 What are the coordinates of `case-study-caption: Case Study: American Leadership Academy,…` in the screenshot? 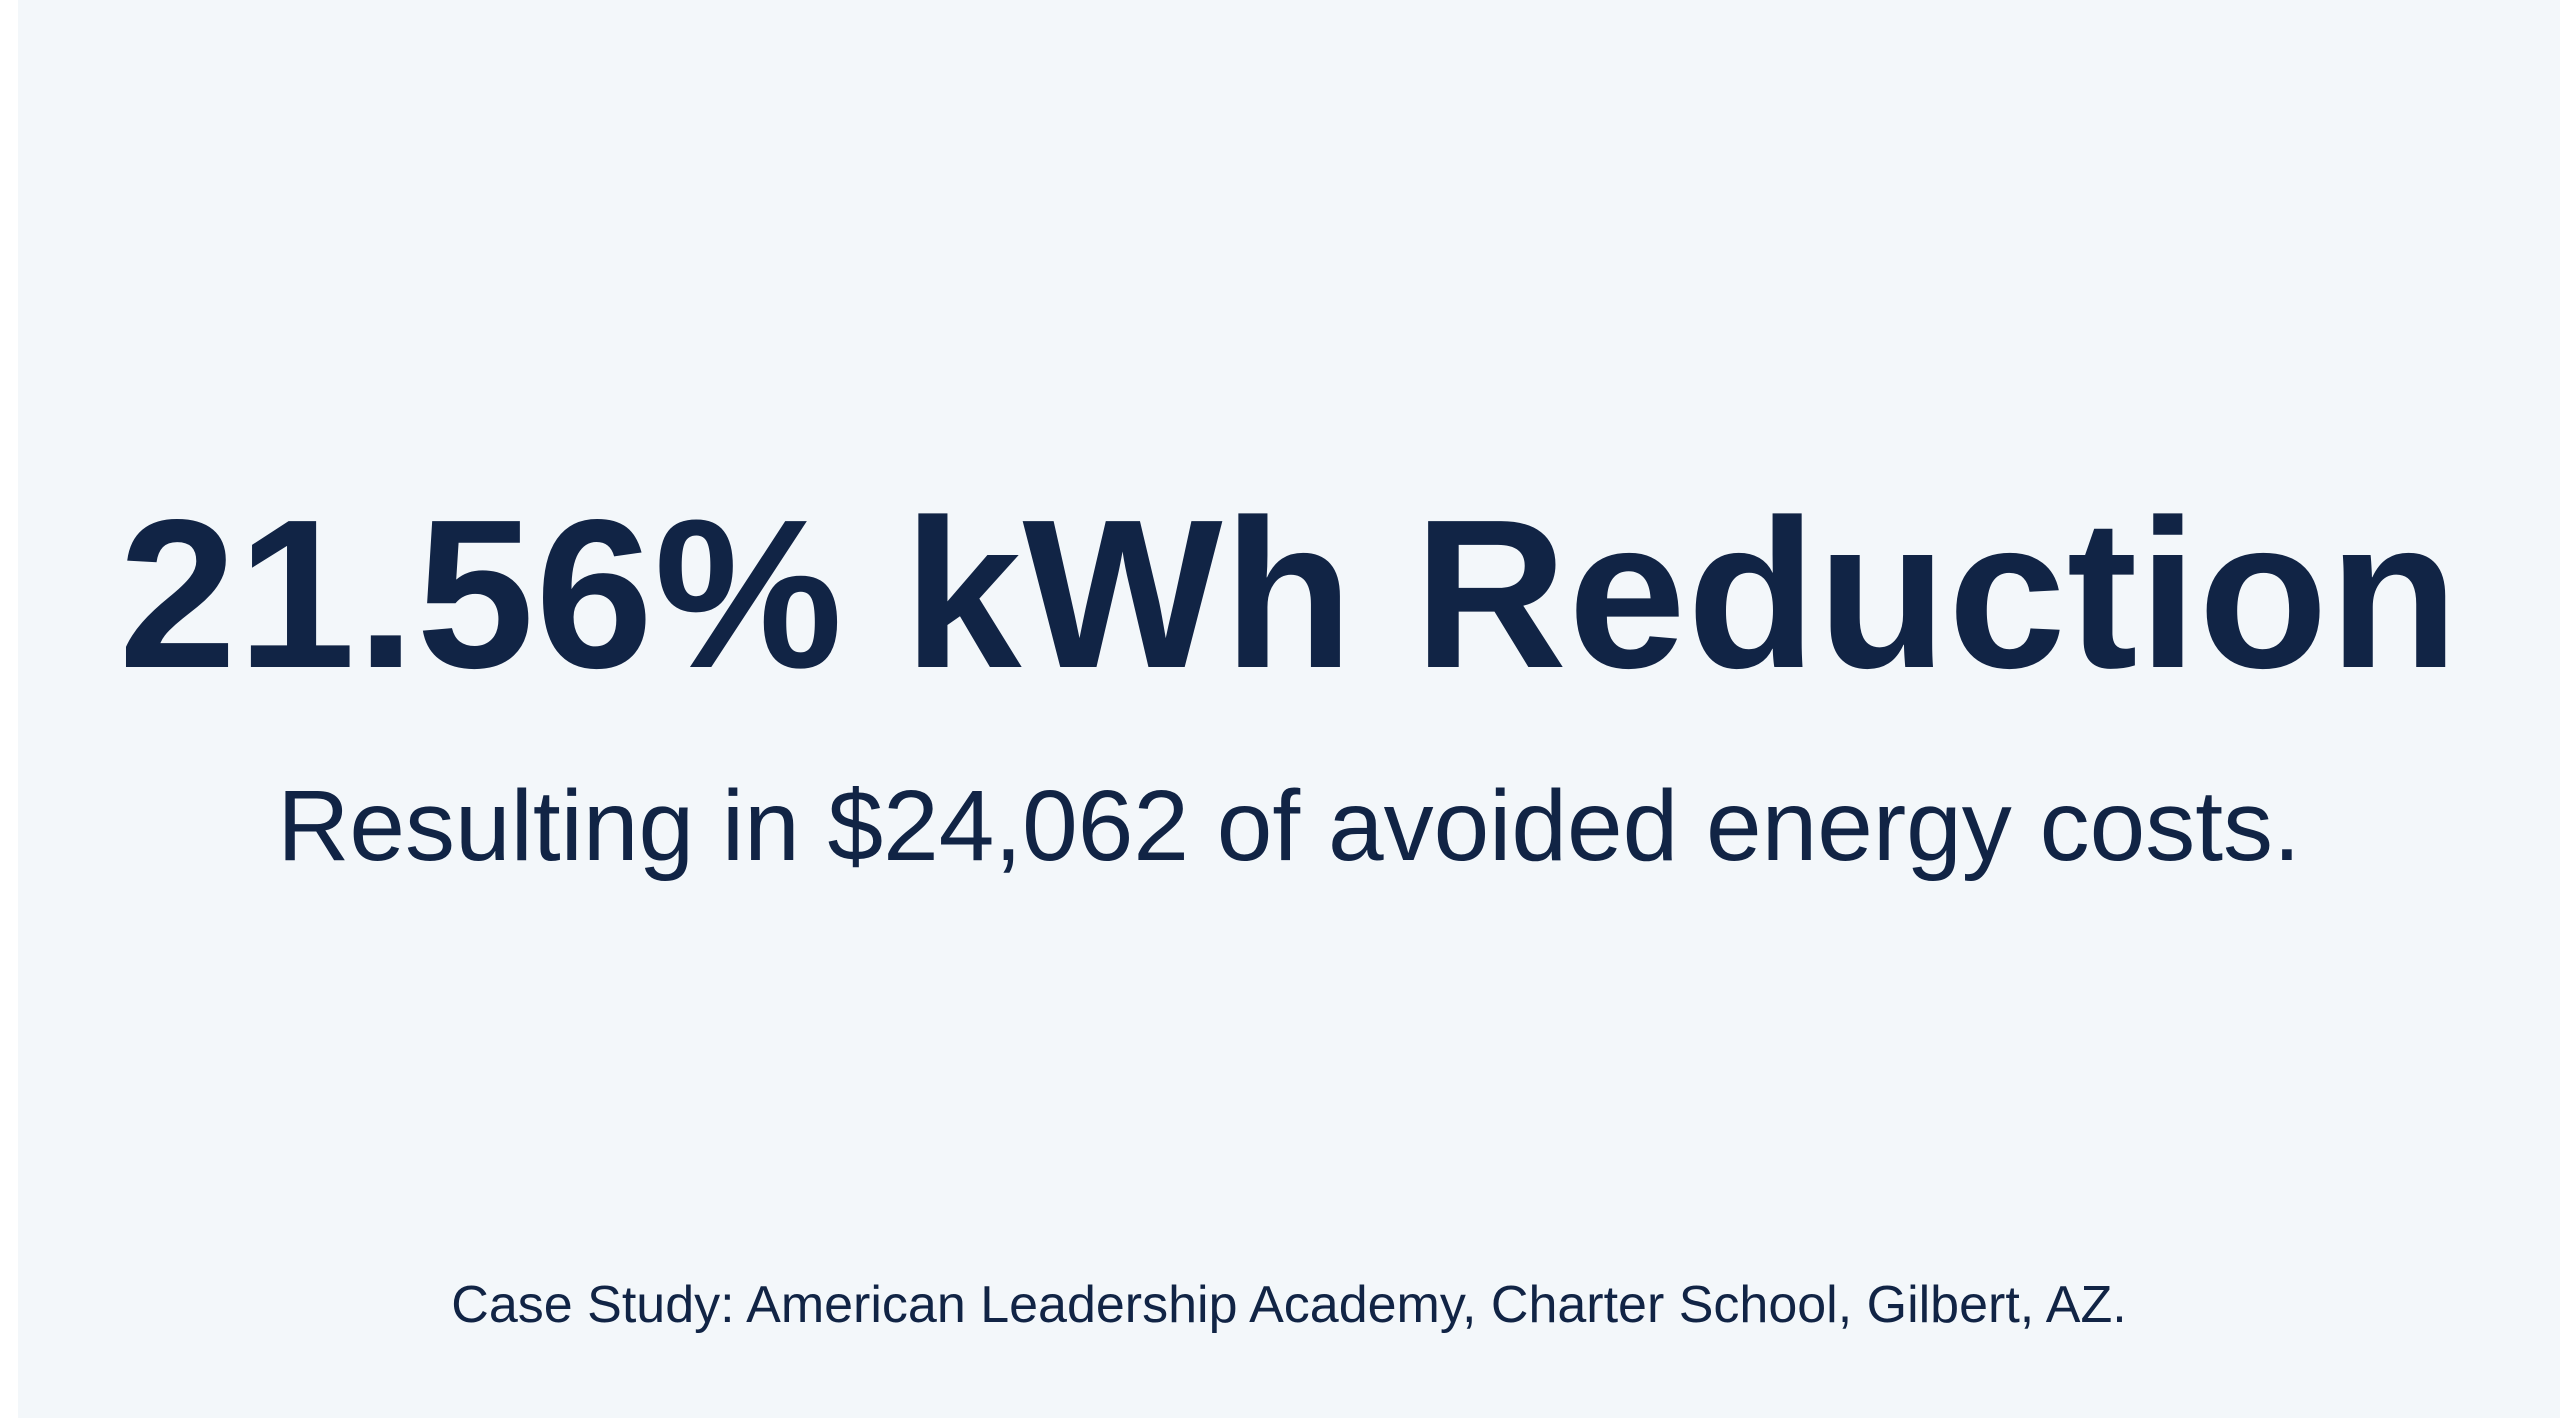 It's located at (1289, 1305).